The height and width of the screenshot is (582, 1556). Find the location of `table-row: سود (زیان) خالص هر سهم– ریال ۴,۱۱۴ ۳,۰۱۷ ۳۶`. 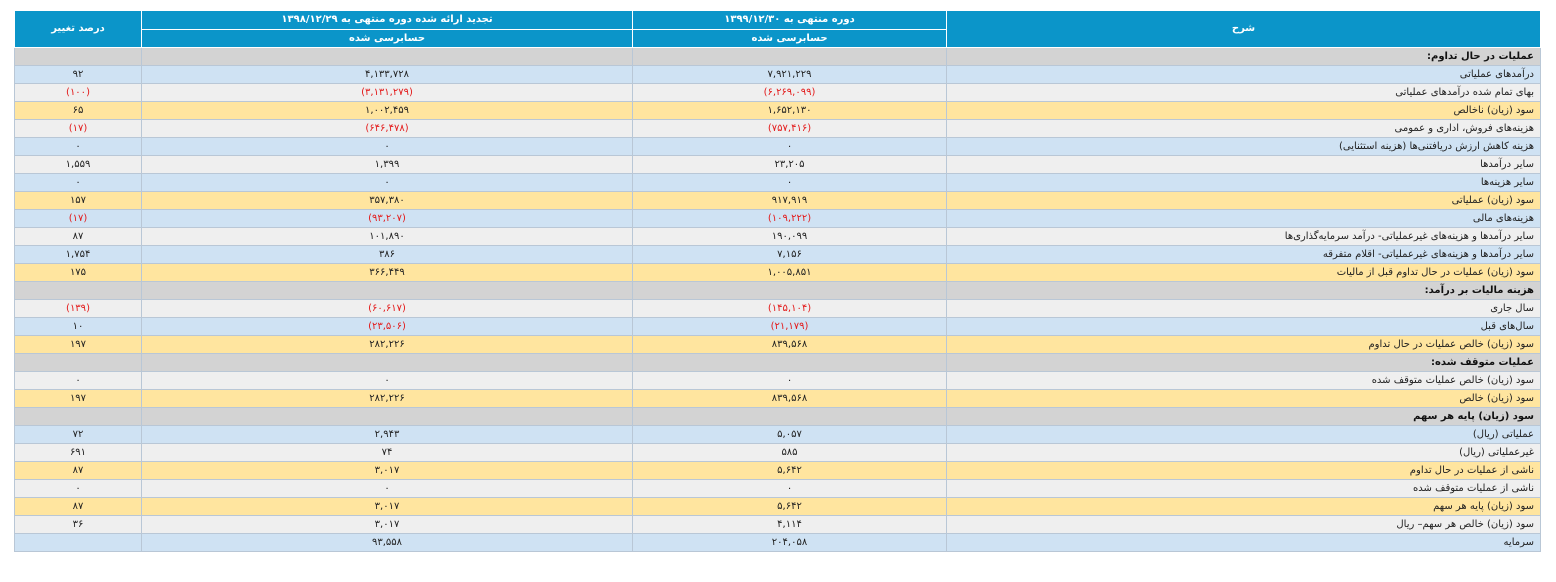

table-row: سود (زیان) خالص هر سهم– ریال ۴,۱۱۴ ۳,۰۱۷ ۳۶ is located at coordinates (777, 524).